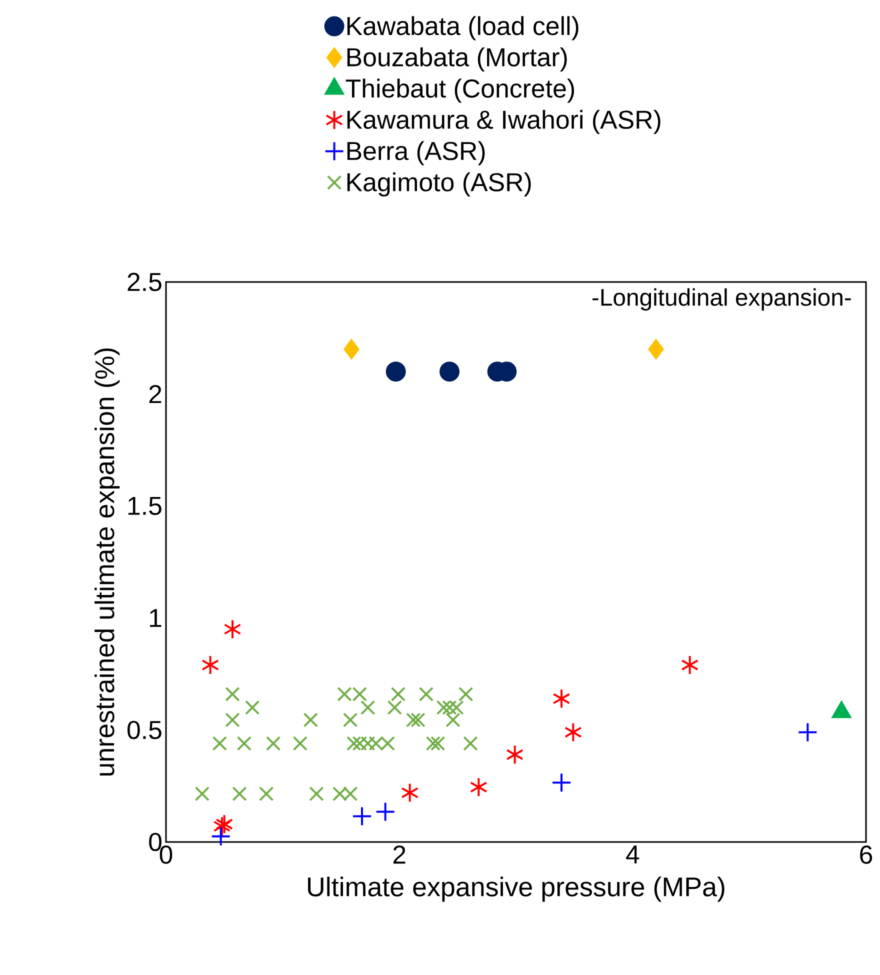 Image resolution: width=880 pixels, height=975 pixels. What do you see at coordinates (145, 282) in the screenshot?
I see `y-tick-label: 2.5` at bounding box center [145, 282].